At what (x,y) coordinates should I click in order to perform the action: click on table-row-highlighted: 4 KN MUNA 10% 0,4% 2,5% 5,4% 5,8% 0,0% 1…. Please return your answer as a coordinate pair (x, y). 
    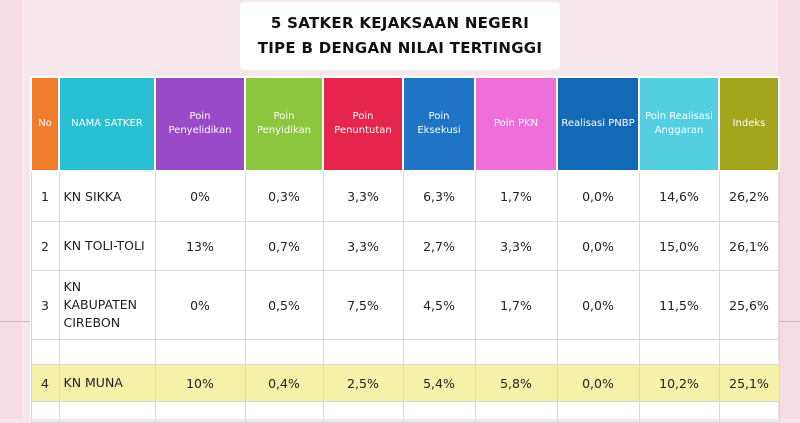
    Looking at the image, I should click on (405, 383).